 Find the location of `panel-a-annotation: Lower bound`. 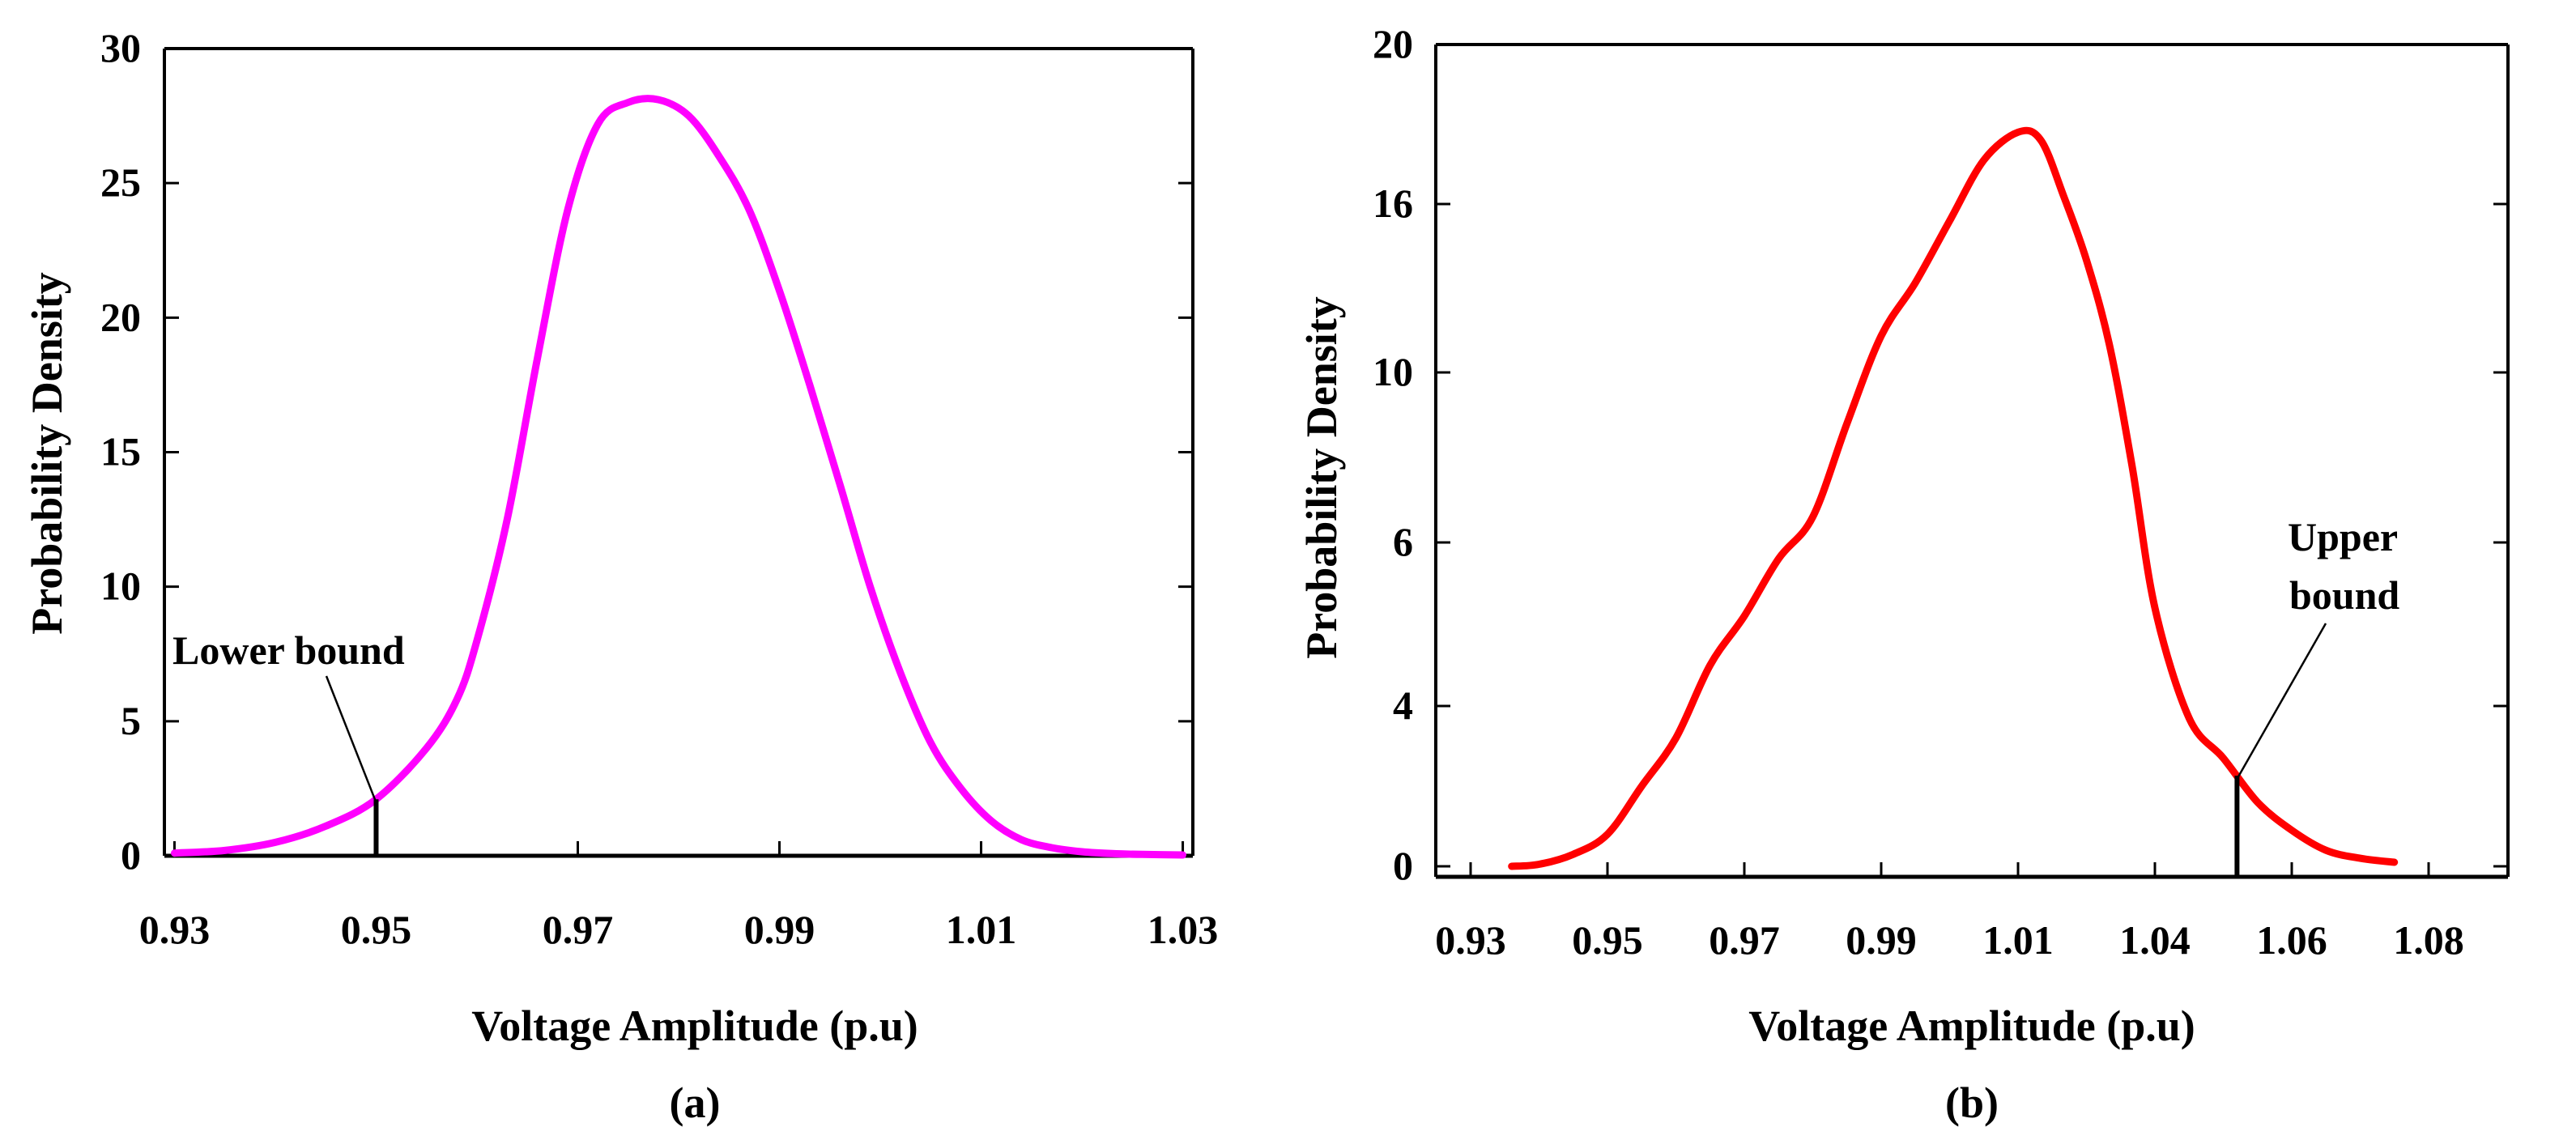

panel-a-annotation: Lower bound is located at coordinates (288, 650).